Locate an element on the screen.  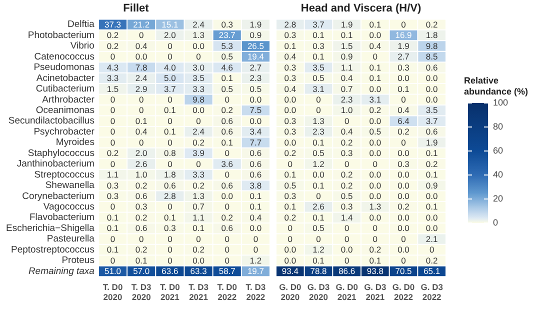
y-tick-label: Delftia is located at coordinates (82, 24).